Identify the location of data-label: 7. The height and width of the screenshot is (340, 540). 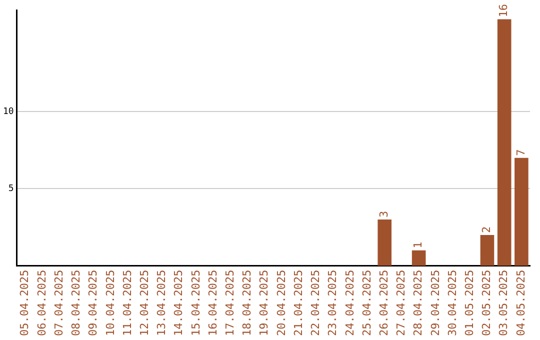
(521, 152).